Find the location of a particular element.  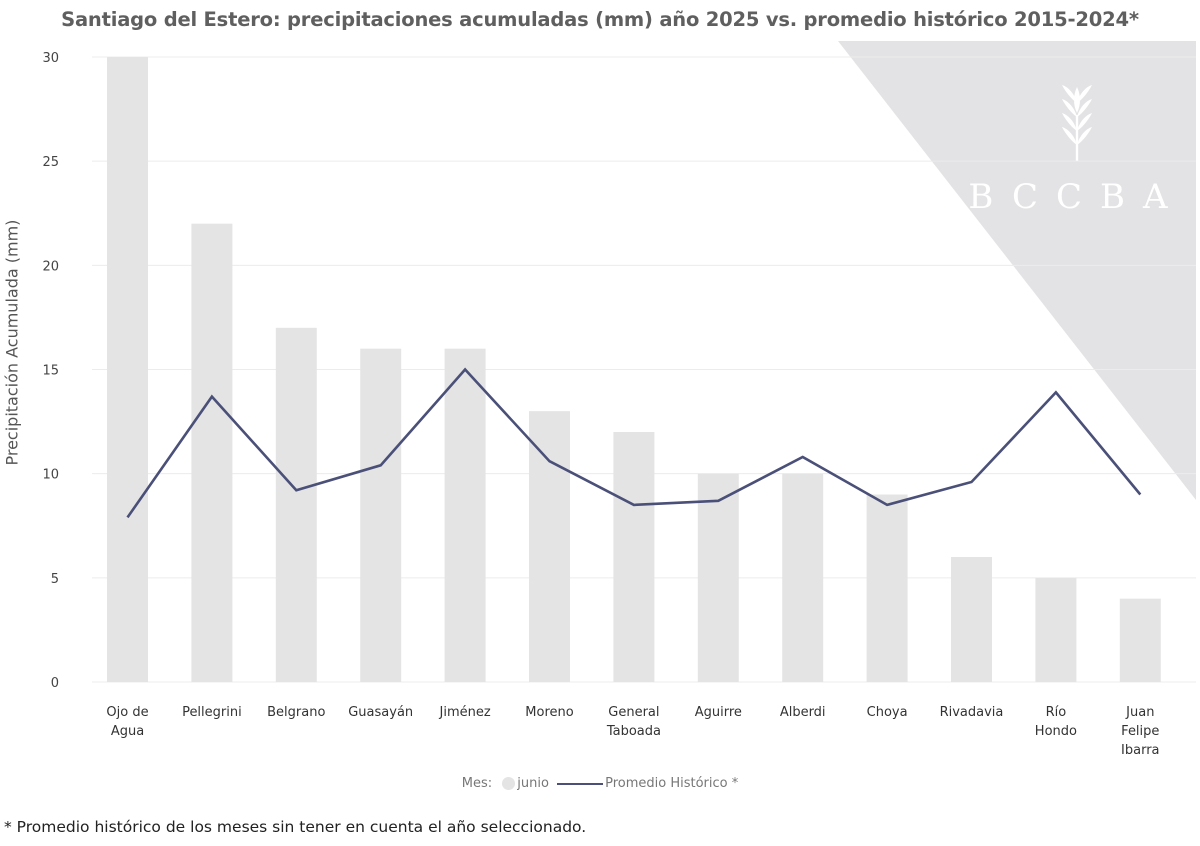

x-tick-label: Rivadavia is located at coordinates (972, 712).